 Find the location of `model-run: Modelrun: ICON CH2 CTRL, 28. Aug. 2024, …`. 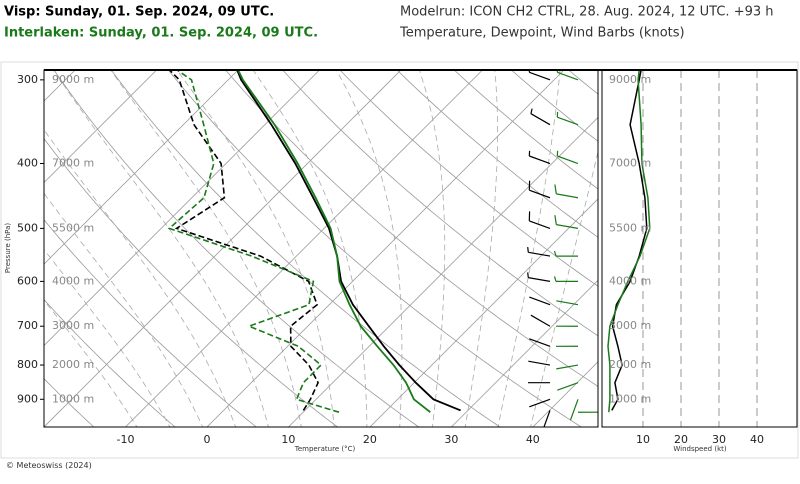

model-run: Modelrun: ICON CH2 CTRL, 28. Aug. 2024, … is located at coordinates (587, 12).